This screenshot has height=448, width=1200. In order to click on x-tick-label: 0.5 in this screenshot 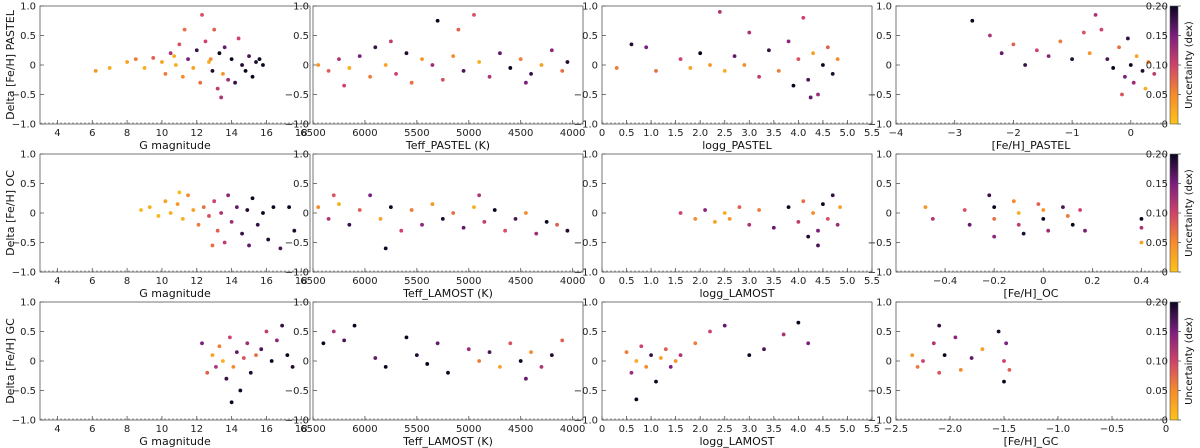, I will do `click(627, 429)`.